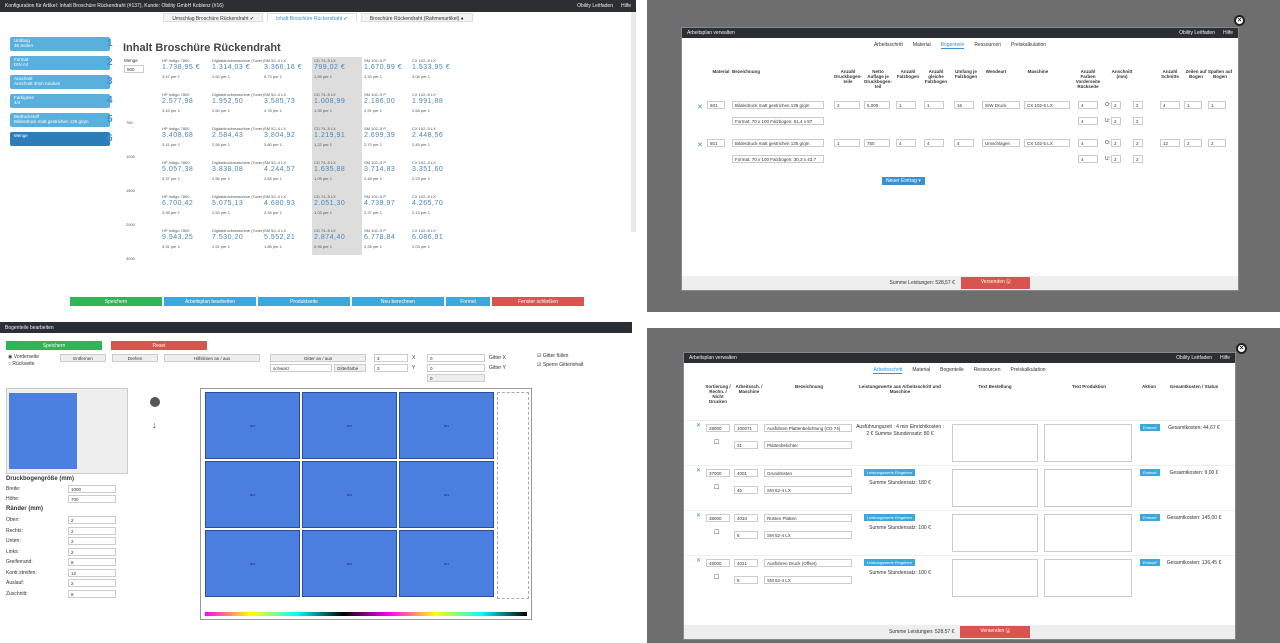 This screenshot has width=1280, height=643. Describe the element at coordinates (398, 301) in the screenshot. I see `recalc-button: Neu berechnen` at that location.